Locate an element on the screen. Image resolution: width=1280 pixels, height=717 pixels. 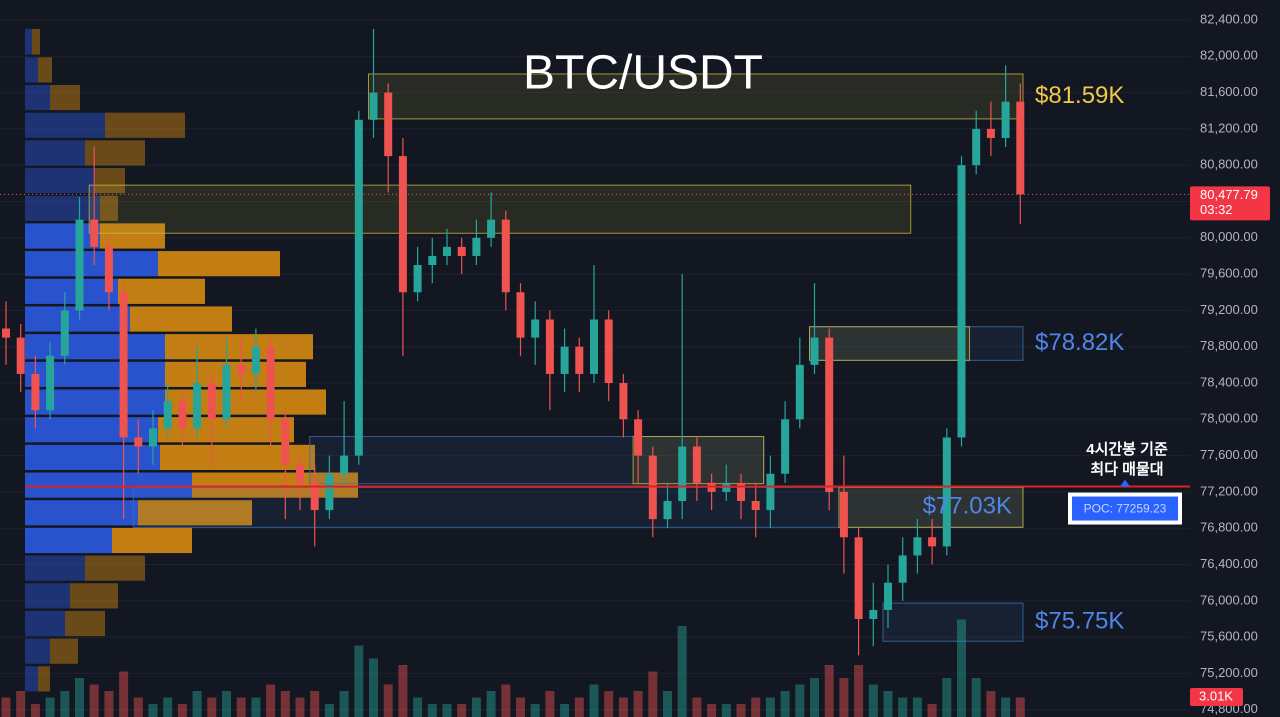
y-tick-label: 82,000.00 is located at coordinates (1229, 55).